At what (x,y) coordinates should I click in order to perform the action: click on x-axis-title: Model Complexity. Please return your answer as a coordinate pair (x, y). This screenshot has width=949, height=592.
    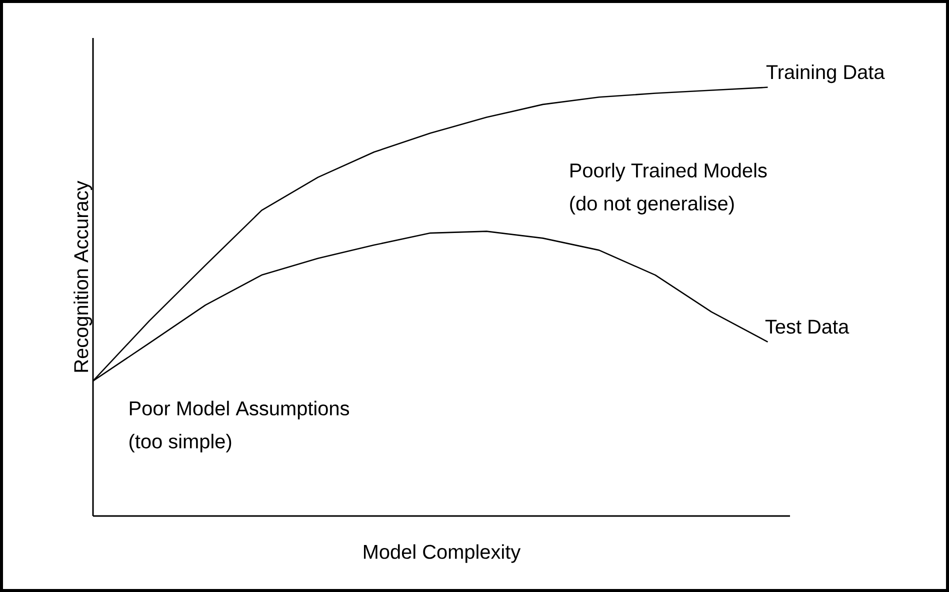
    Looking at the image, I should click on (442, 553).